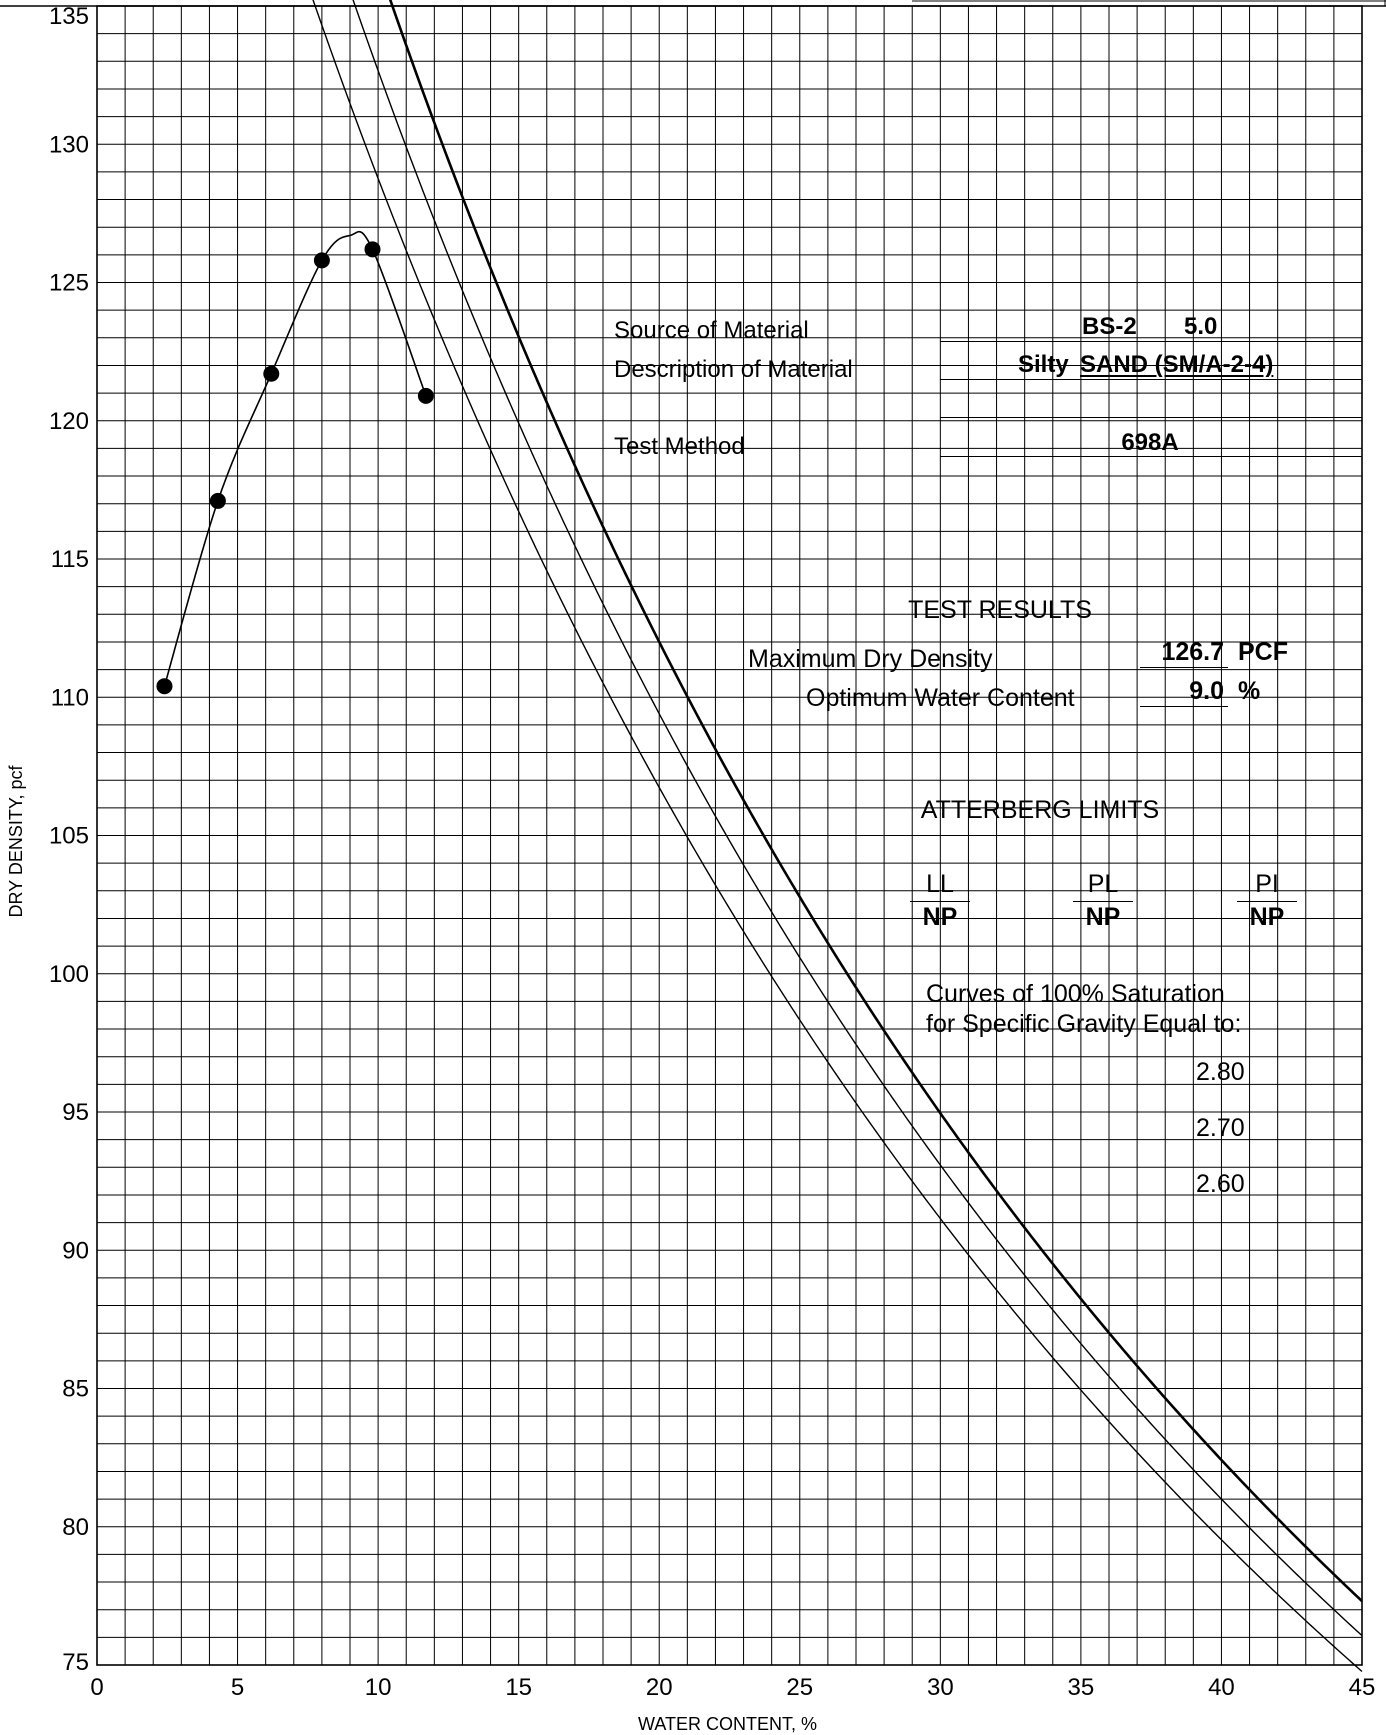 This screenshot has height=1735, width=1386. Describe the element at coordinates (733, 369) in the screenshot. I see `description-label: Description of Material` at that location.